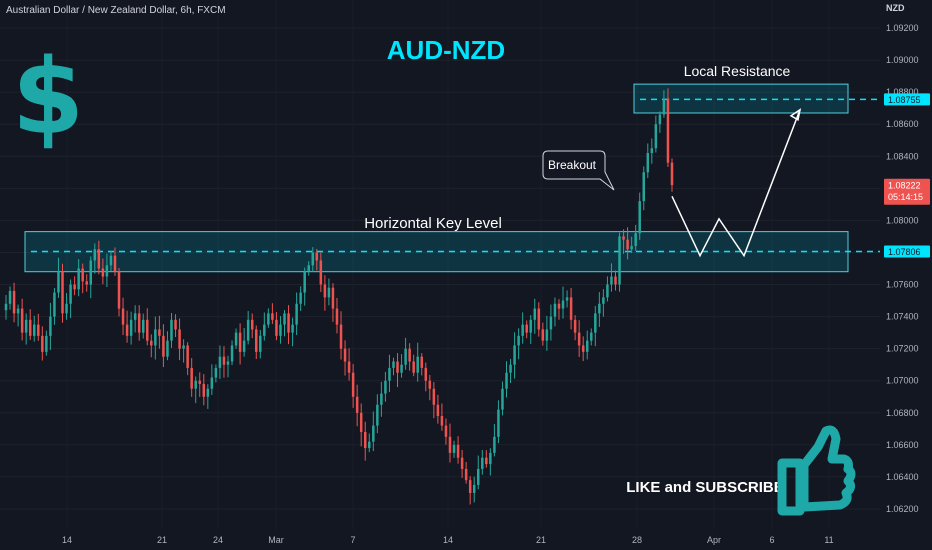 The image size is (932, 550). What do you see at coordinates (905, 197) in the screenshot?
I see `current-price-tag-countdown: 05:14:15` at bounding box center [905, 197].